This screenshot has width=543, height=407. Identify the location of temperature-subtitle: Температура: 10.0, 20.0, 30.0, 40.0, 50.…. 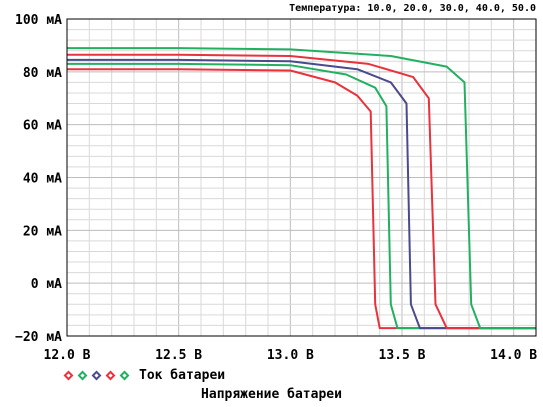
(412, 8).